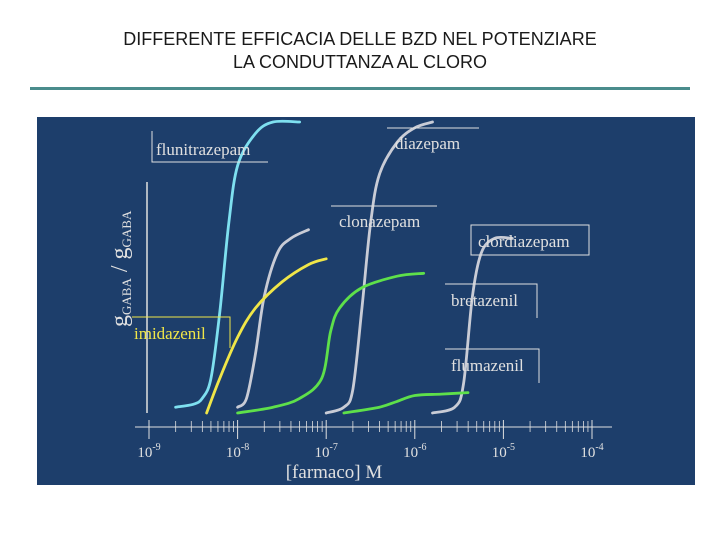 The width and height of the screenshot is (720, 540). I want to click on series-line-flunitrazepam, so click(237, 264).